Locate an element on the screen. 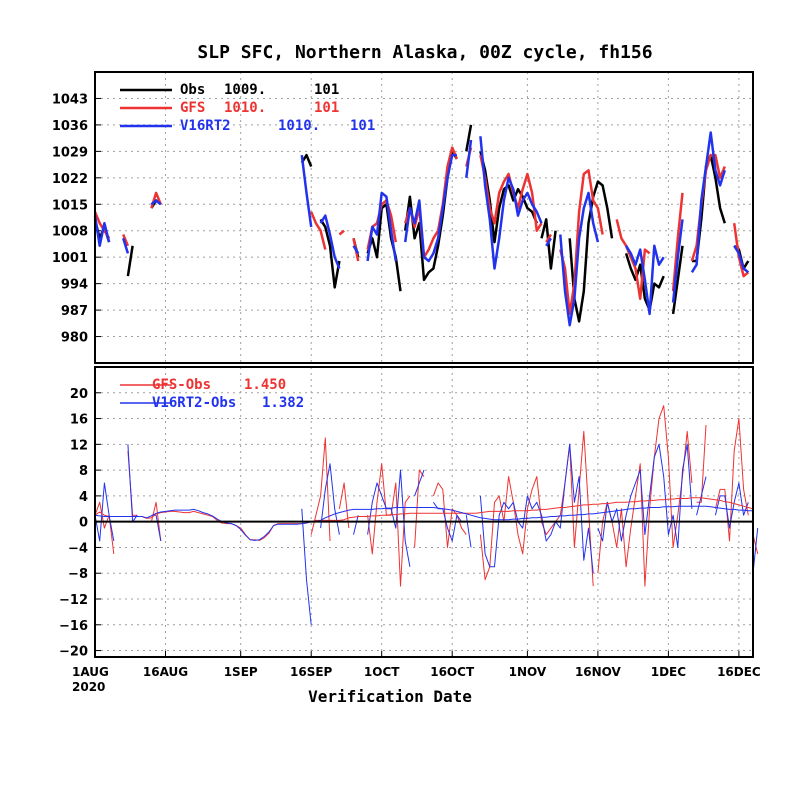 Image resolution: width=800 pixels, height=800 pixels. top-panel-legend: Obs 1009. 101 GFS 1010. 101 V16RT2 1010. 101 is located at coordinates (247, 108).